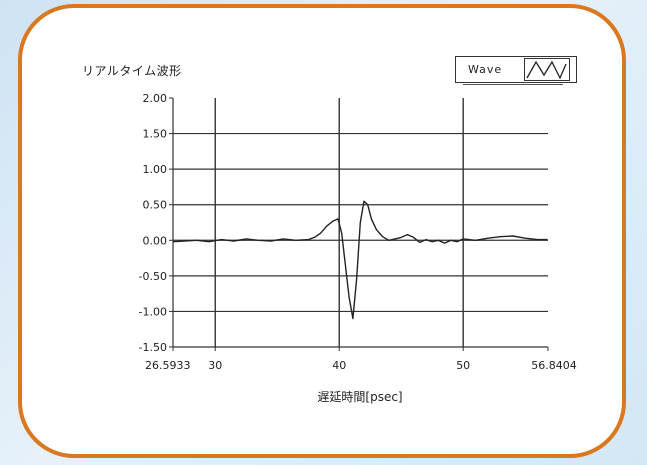 This screenshot has width=647, height=465. Describe the element at coordinates (155, 169) in the screenshot. I see `y-tick-label: 1.00` at that location.